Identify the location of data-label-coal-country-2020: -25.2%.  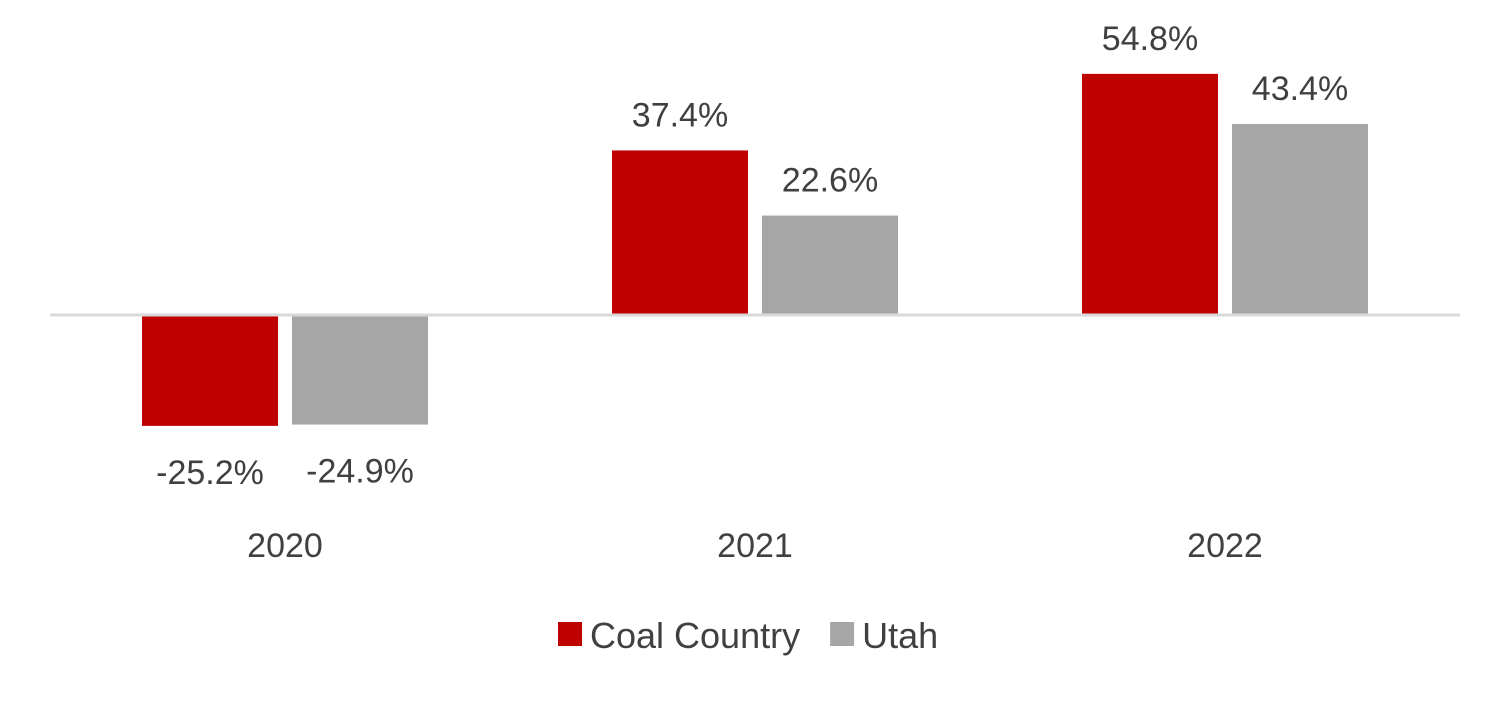
(210, 473).